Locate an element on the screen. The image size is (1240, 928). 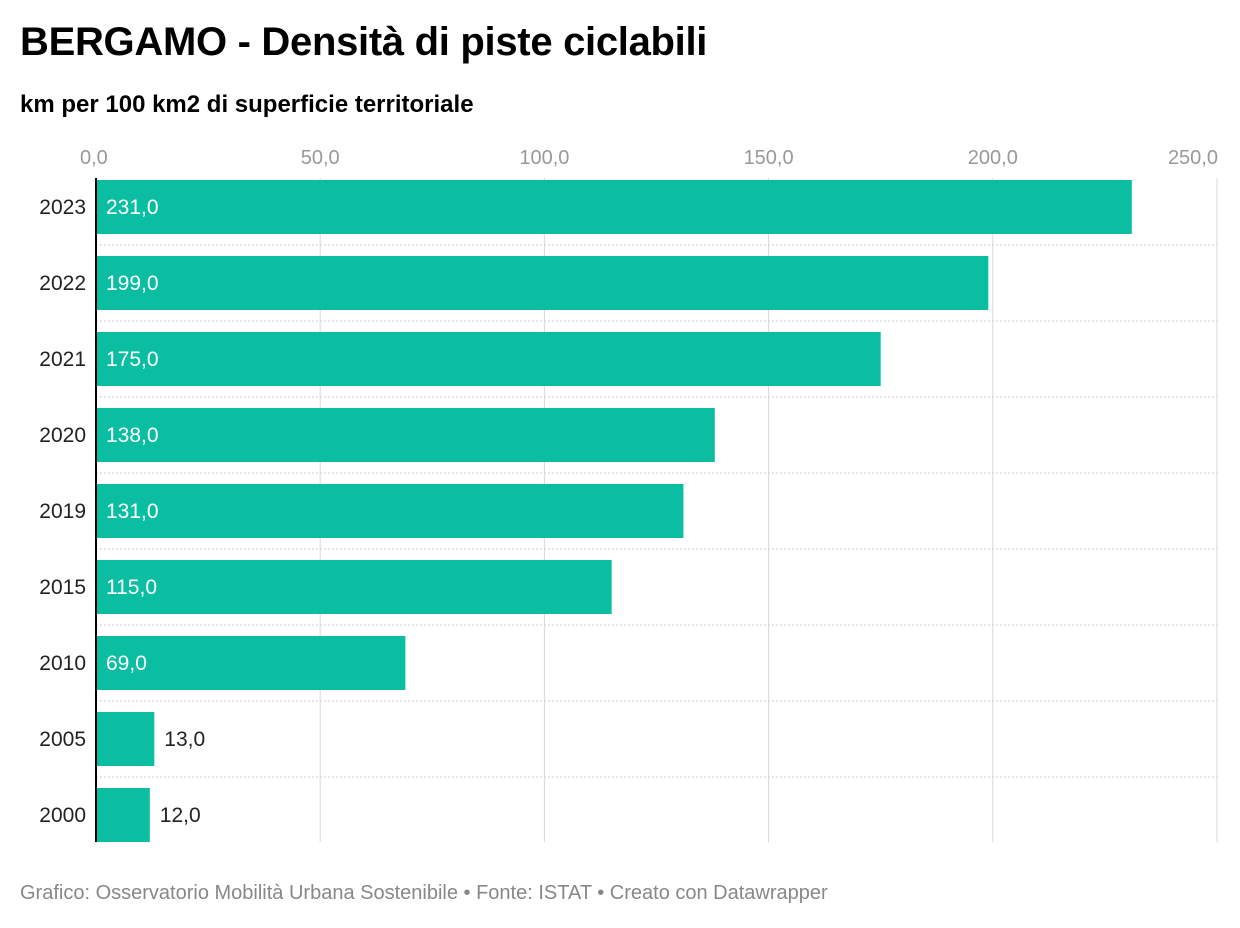
value-label: 13,0 is located at coordinates (184, 739).